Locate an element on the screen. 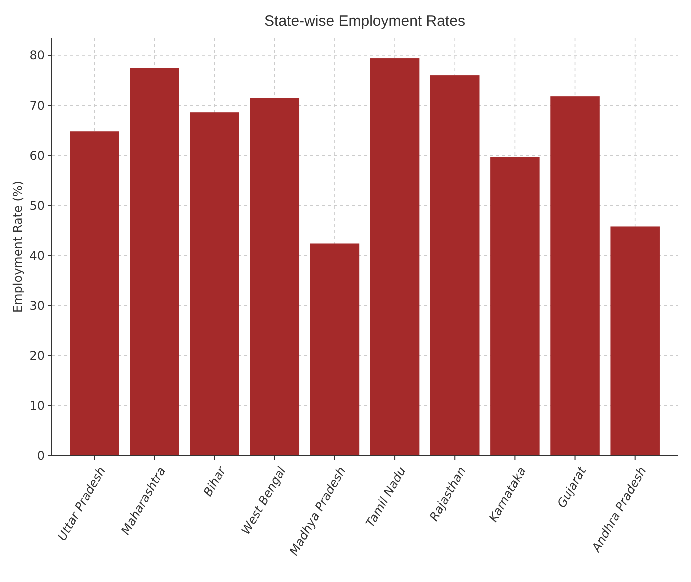 This screenshot has width=691, height=582. y-tick-label: 0 is located at coordinates (41, 456).